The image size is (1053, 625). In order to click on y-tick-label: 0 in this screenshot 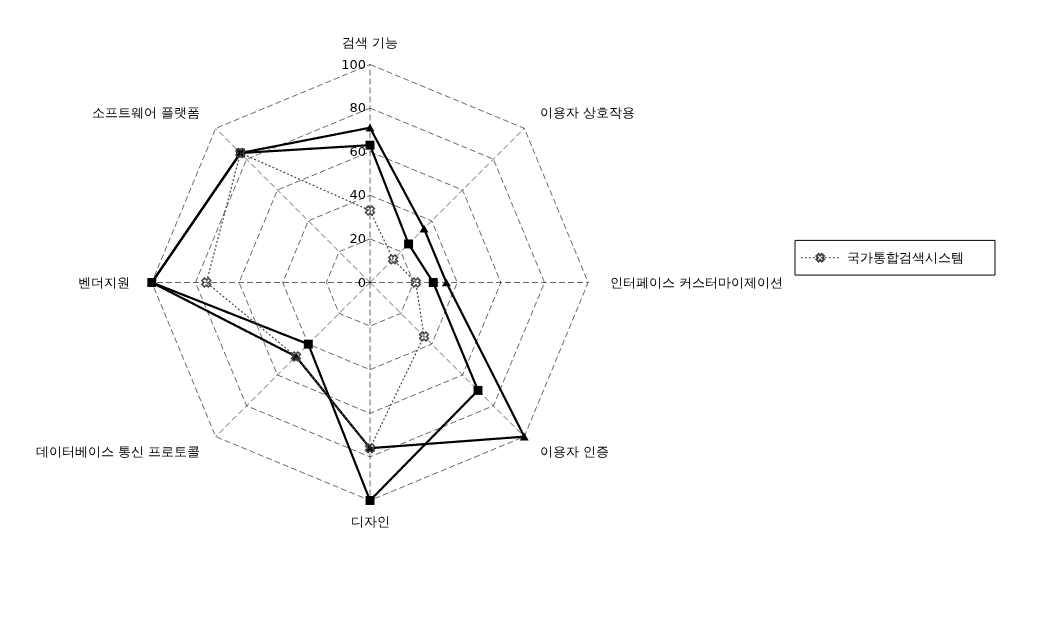, I will do `click(361, 282)`.